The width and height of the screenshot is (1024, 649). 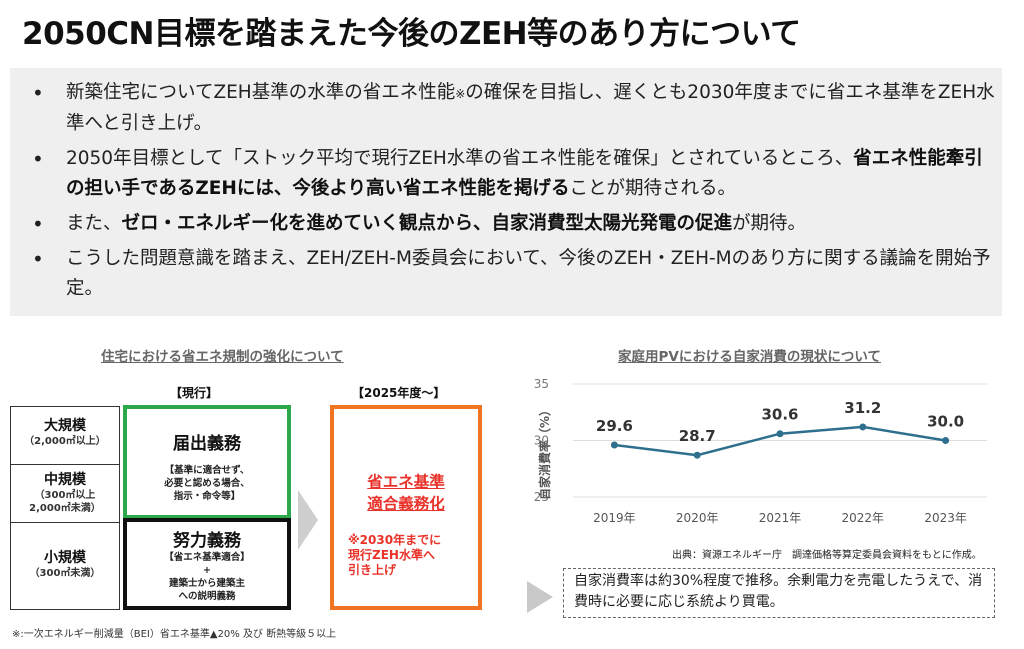 What do you see at coordinates (541, 497) in the screenshot?
I see `y-tick-label: 25` at bounding box center [541, 497].